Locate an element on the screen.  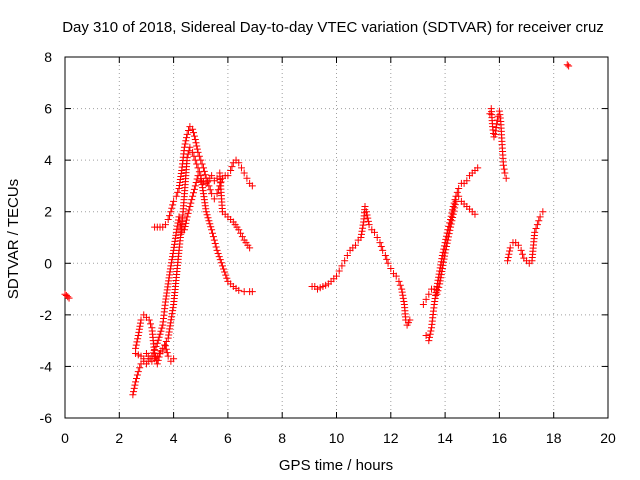
x-tick-label: 2 is located at coordinates (119, 438).